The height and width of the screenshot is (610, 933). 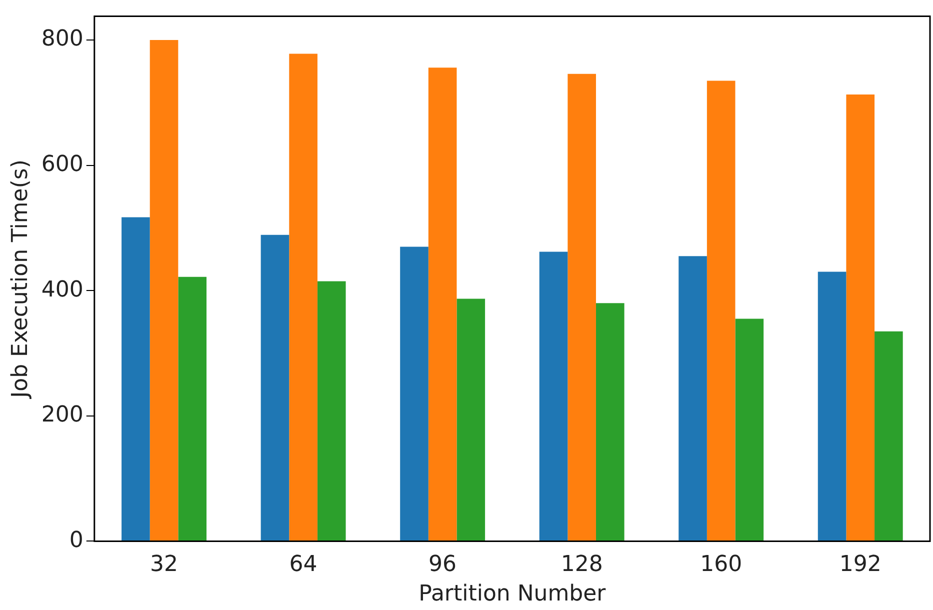 I want to click on y-axis-title: Job Execution Time(s), so click(x=20, y=280).